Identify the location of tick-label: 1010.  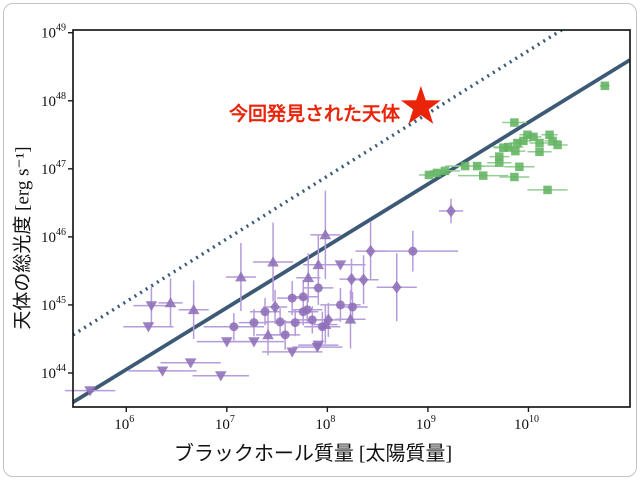
(526, 423).